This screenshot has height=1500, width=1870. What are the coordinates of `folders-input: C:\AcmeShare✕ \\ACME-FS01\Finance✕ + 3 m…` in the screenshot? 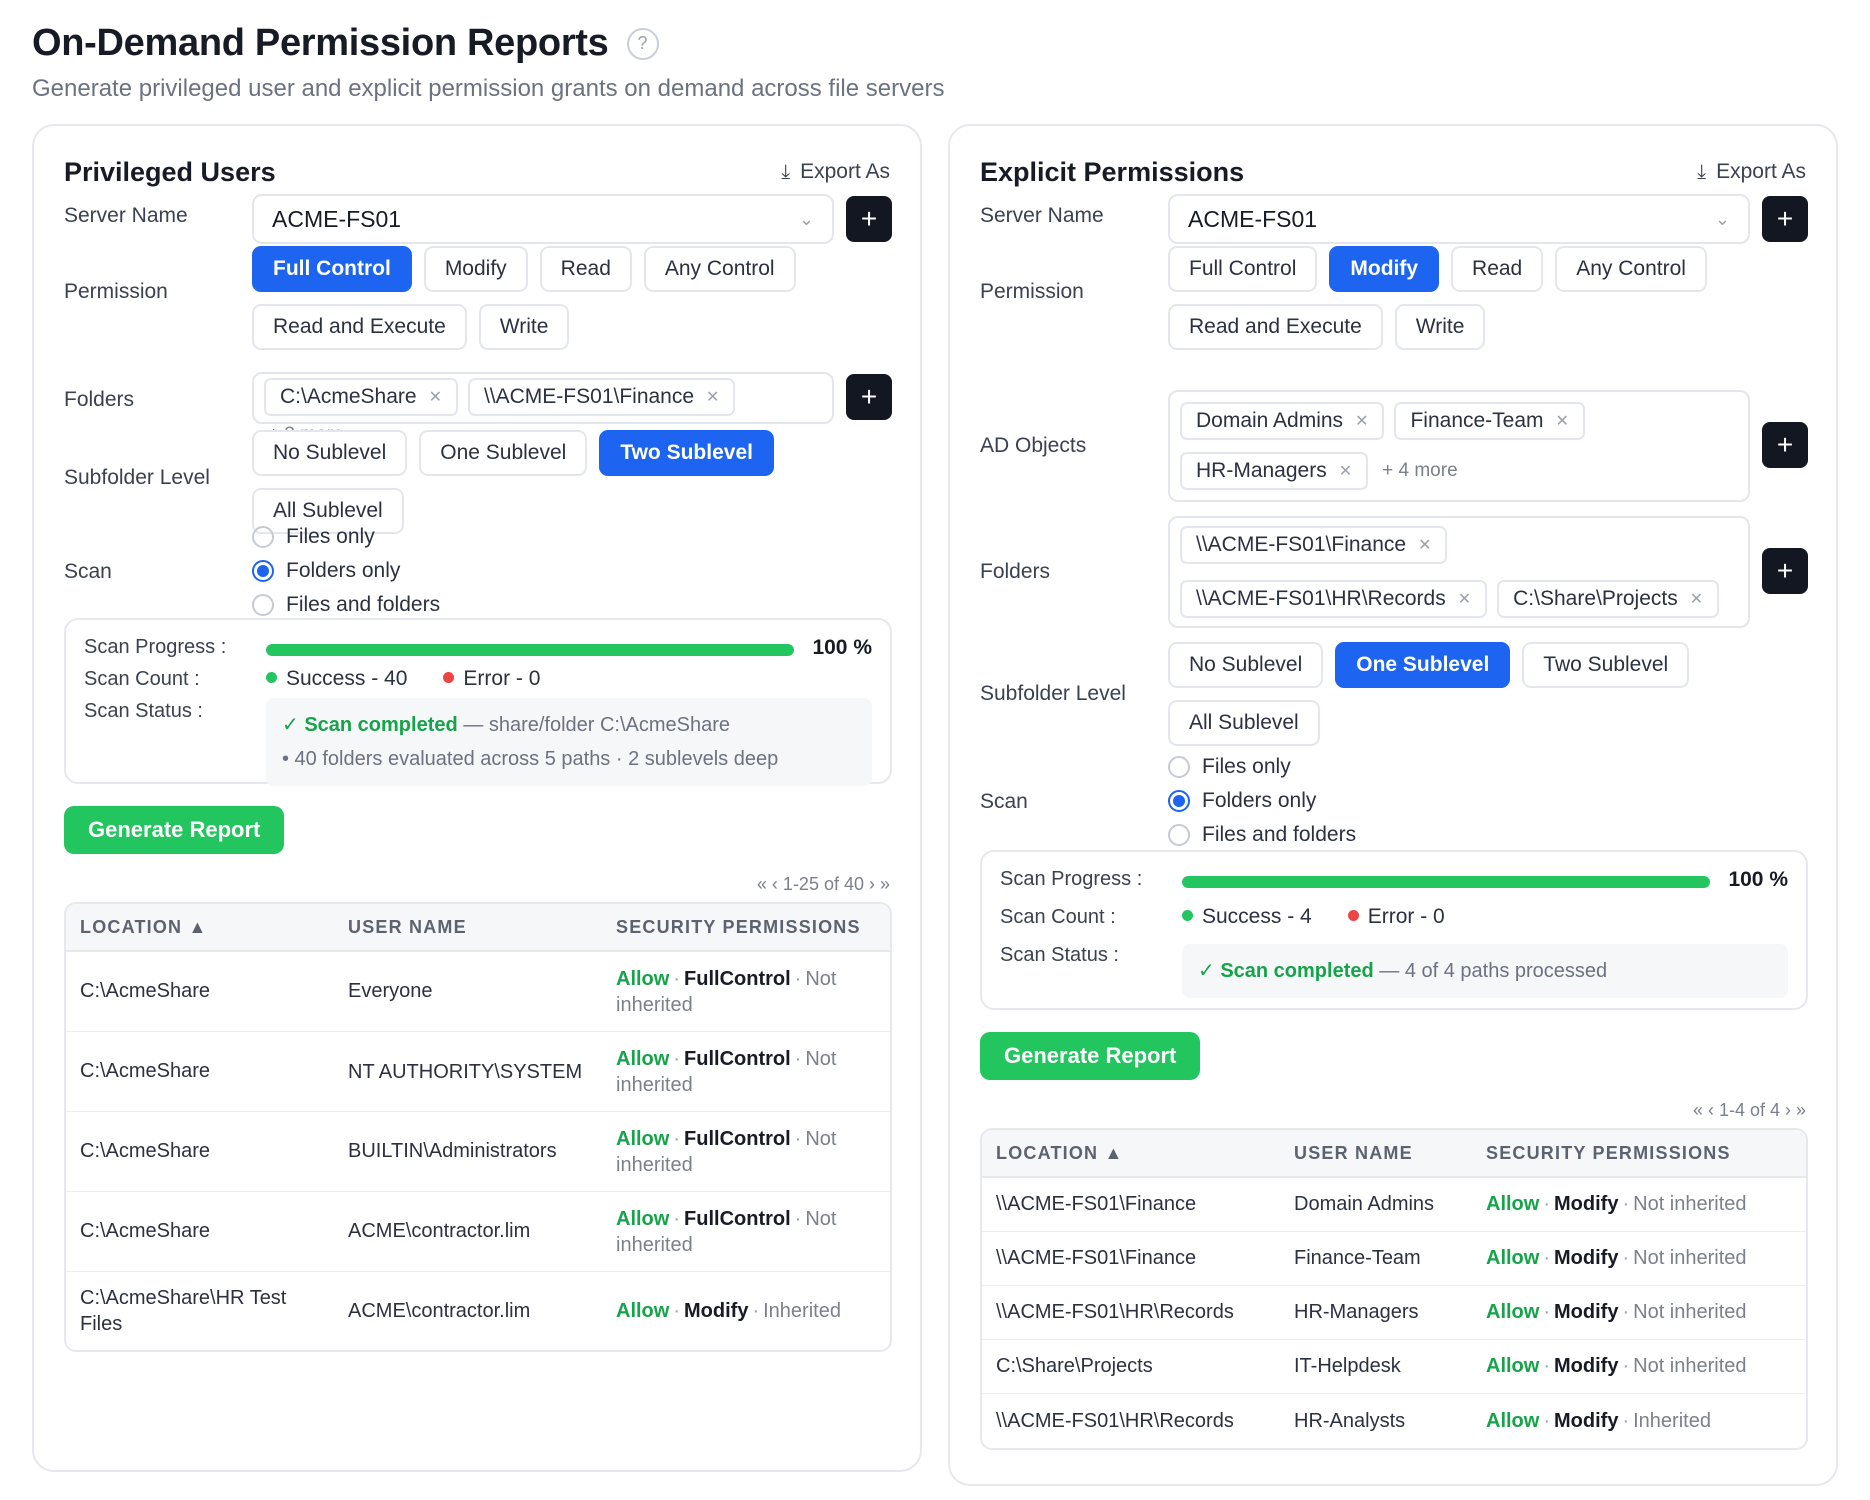 It's located at (543, 408).